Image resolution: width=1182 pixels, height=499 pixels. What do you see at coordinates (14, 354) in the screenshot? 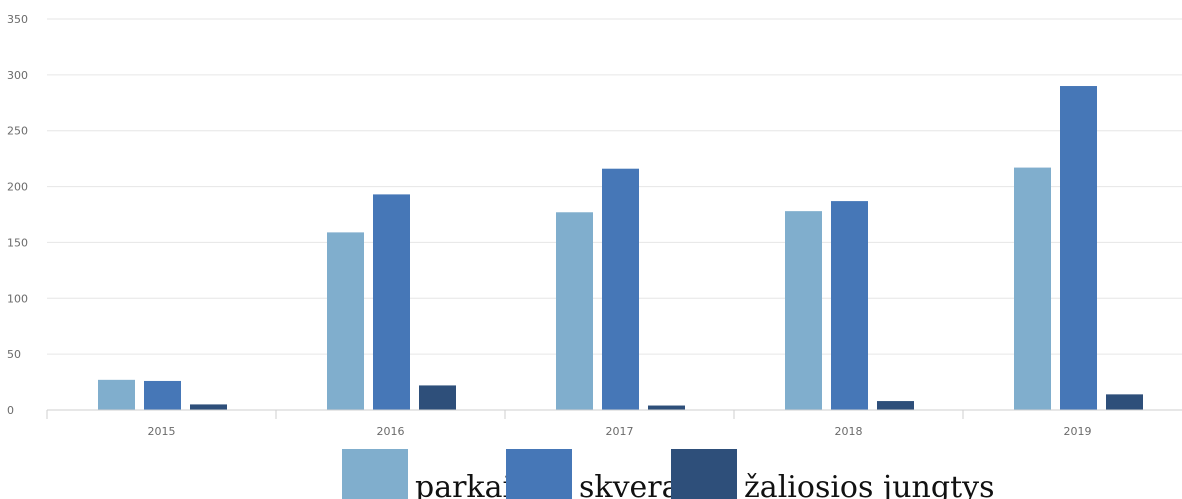
I see `y-tick-label: 50` at bounding box center [14, 354].